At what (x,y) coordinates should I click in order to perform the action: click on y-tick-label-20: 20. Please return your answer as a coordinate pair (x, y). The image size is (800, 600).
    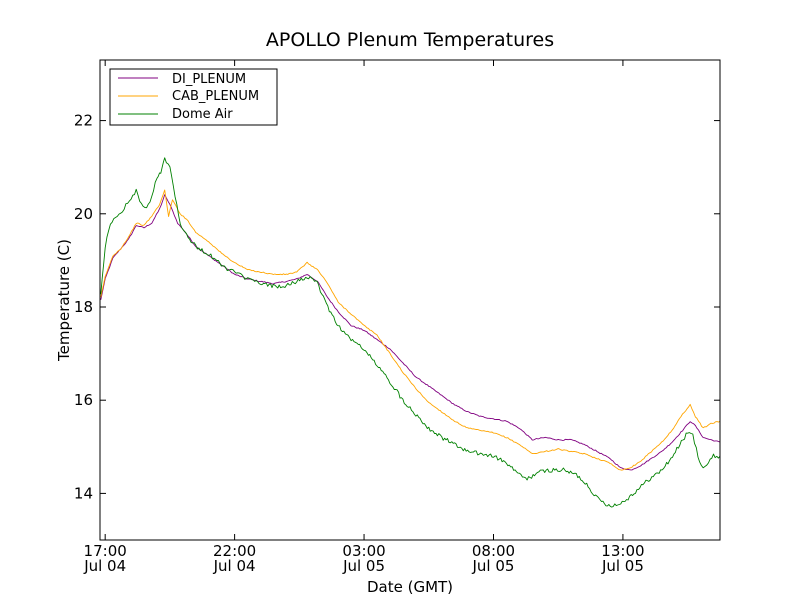
    Looking at the image, I should click on (83, 214).